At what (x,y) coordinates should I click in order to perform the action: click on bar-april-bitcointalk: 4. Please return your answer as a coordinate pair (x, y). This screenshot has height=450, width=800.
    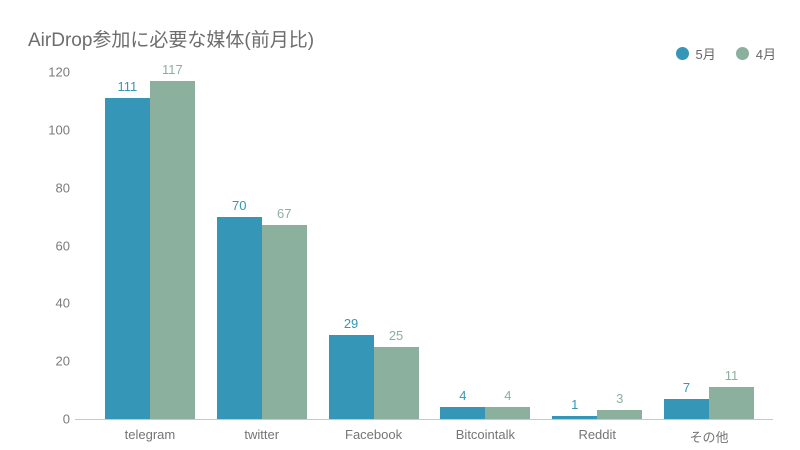
    Looking at the image, I should click on (508, 403).